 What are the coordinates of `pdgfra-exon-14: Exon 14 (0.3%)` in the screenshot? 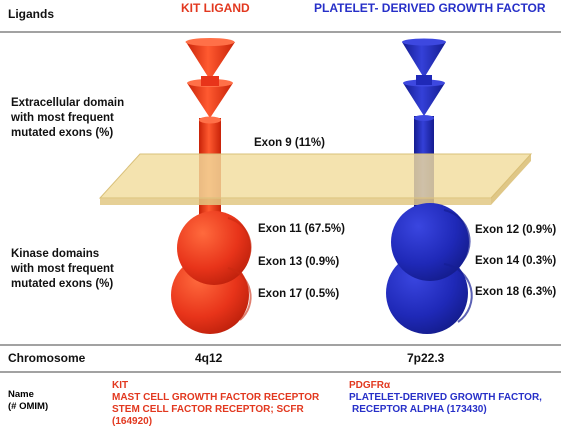 It's located at (516, 261).